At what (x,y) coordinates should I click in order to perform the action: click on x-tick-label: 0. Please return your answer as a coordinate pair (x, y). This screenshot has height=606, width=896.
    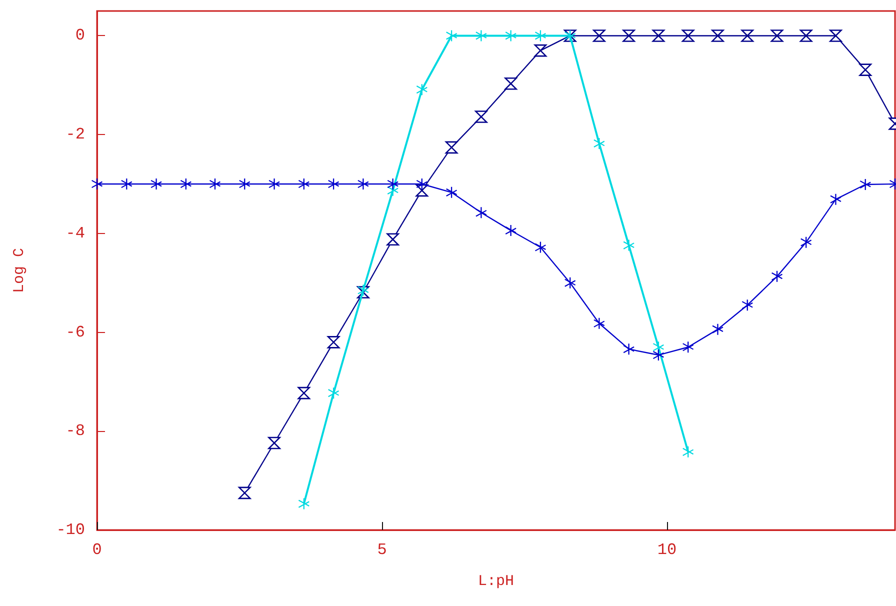
    Looking at the image, I should click on (97, 550).